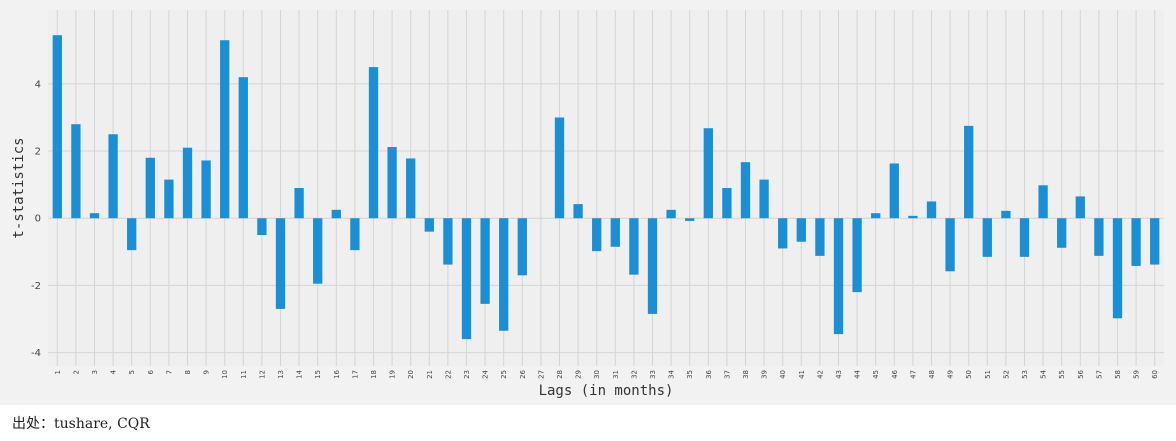 The height and width of the screenshot is (441, 1176). I want to click on x-tick-label: 1, so click(58, 372).